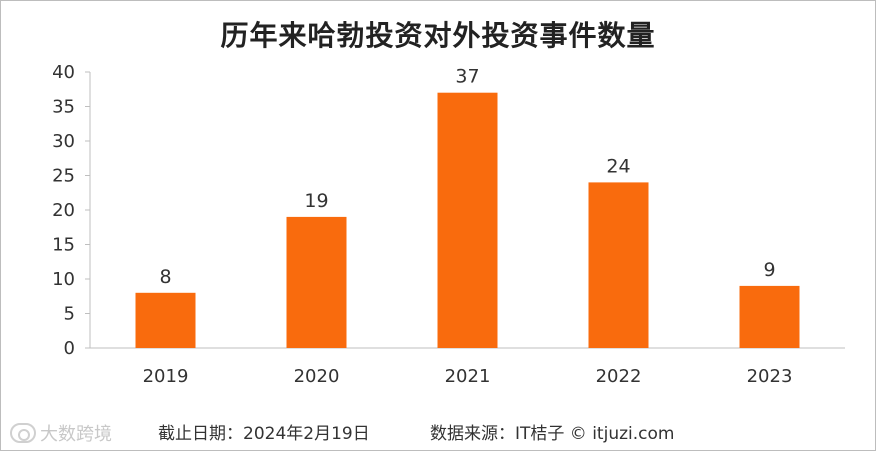 This screenshot has height=451, width=876. Describe the element at coordinates (316, 201) in the screenshot. I see `data-label: 19` at that location.